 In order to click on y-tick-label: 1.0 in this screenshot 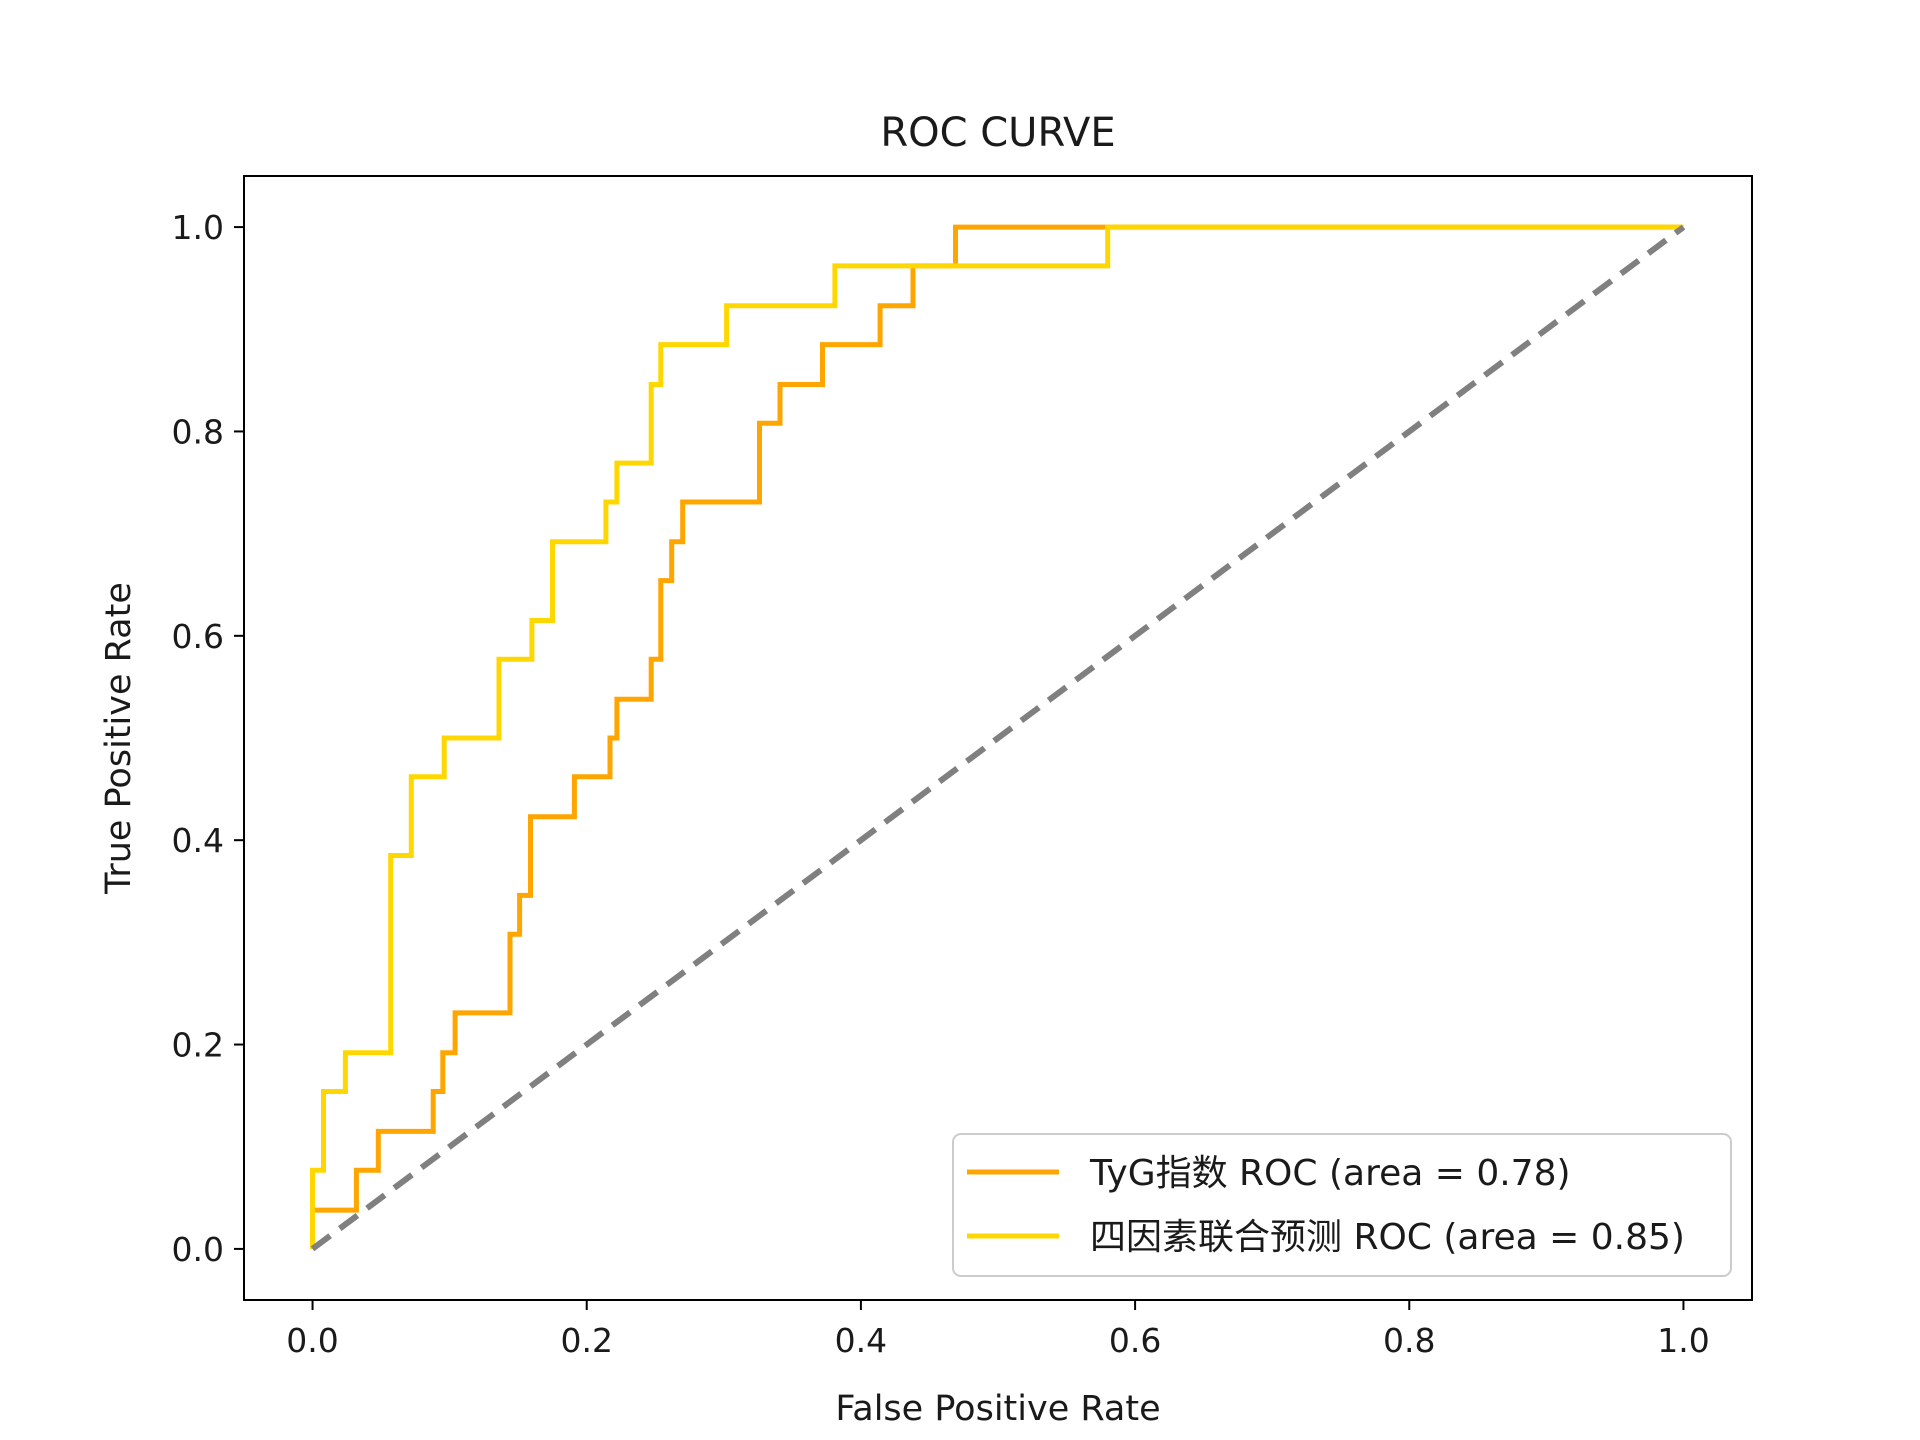, I will do `click(198, 227)`.